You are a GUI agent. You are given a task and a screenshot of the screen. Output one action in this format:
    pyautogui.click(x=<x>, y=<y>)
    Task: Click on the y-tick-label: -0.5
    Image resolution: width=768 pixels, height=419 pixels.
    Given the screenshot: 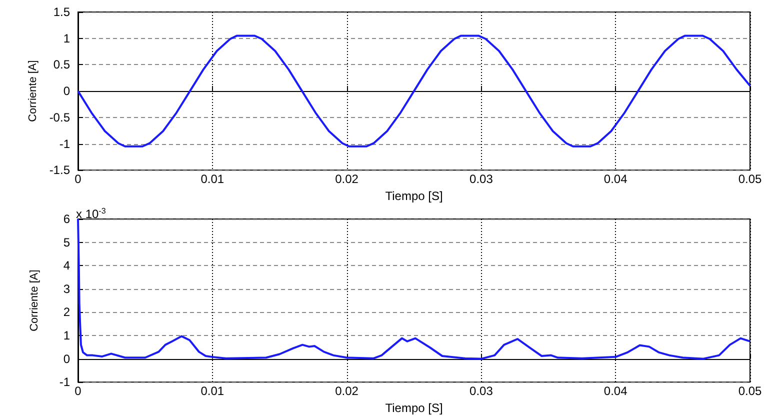 What is the action you would take?
    pyautogui.click(x=59, y=117)
    